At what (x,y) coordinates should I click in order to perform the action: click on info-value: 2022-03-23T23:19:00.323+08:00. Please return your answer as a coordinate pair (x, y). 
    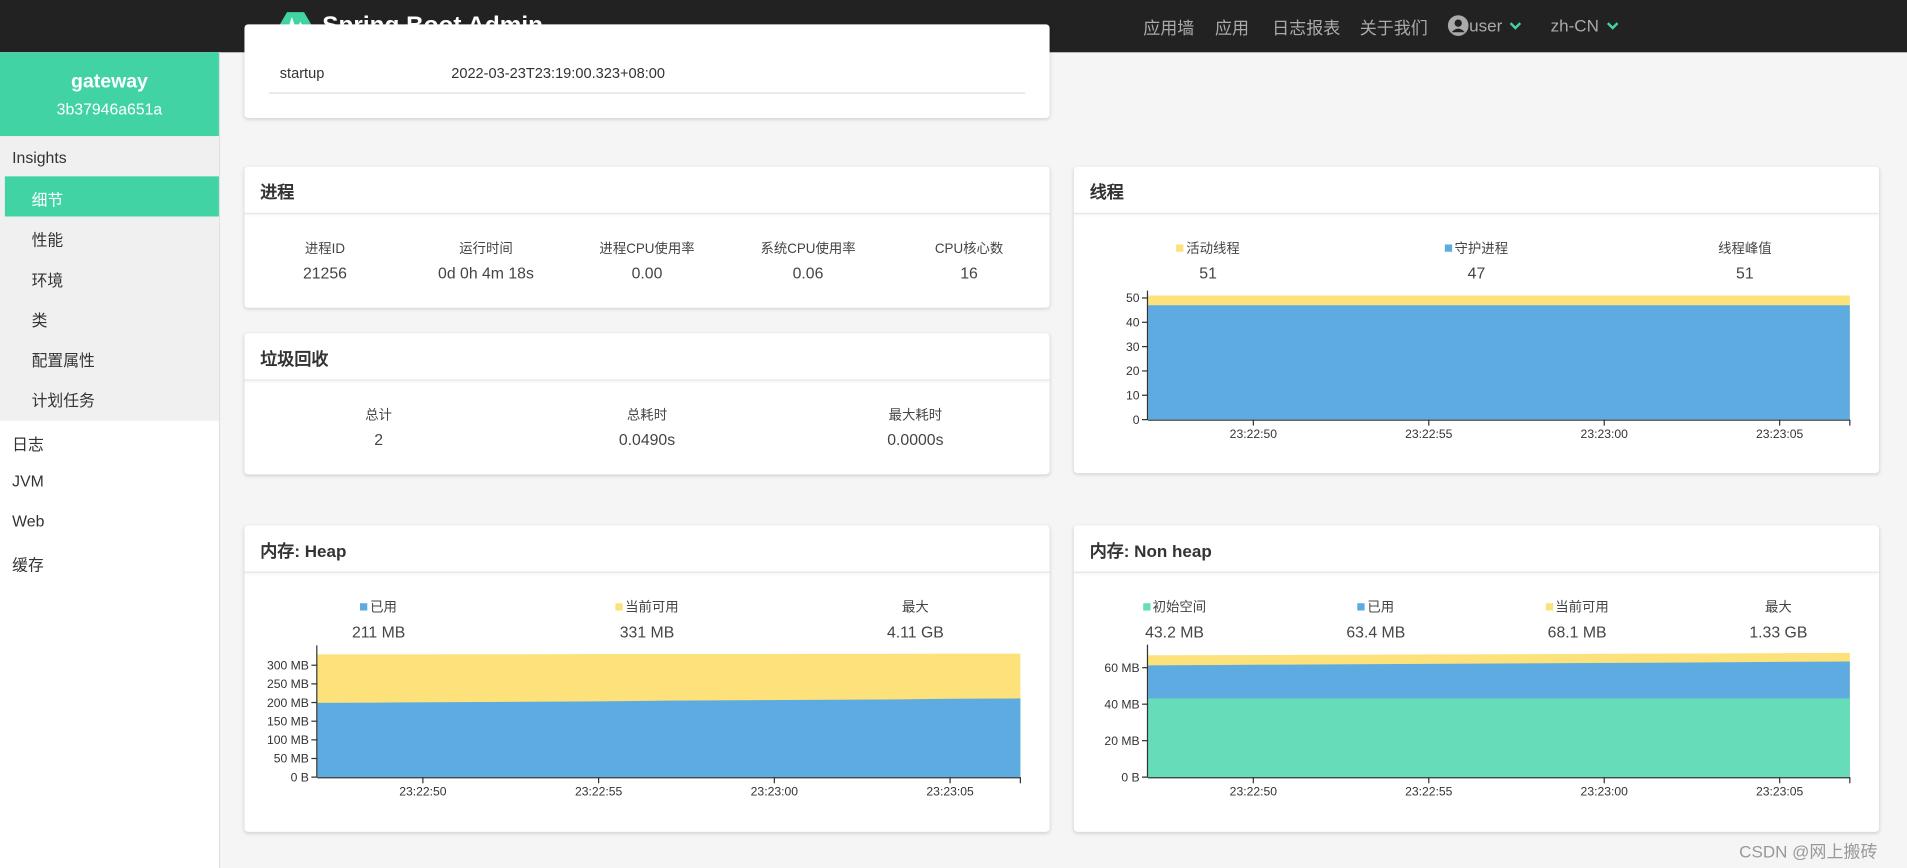
    Looking at the image, I should click on (558, 73).